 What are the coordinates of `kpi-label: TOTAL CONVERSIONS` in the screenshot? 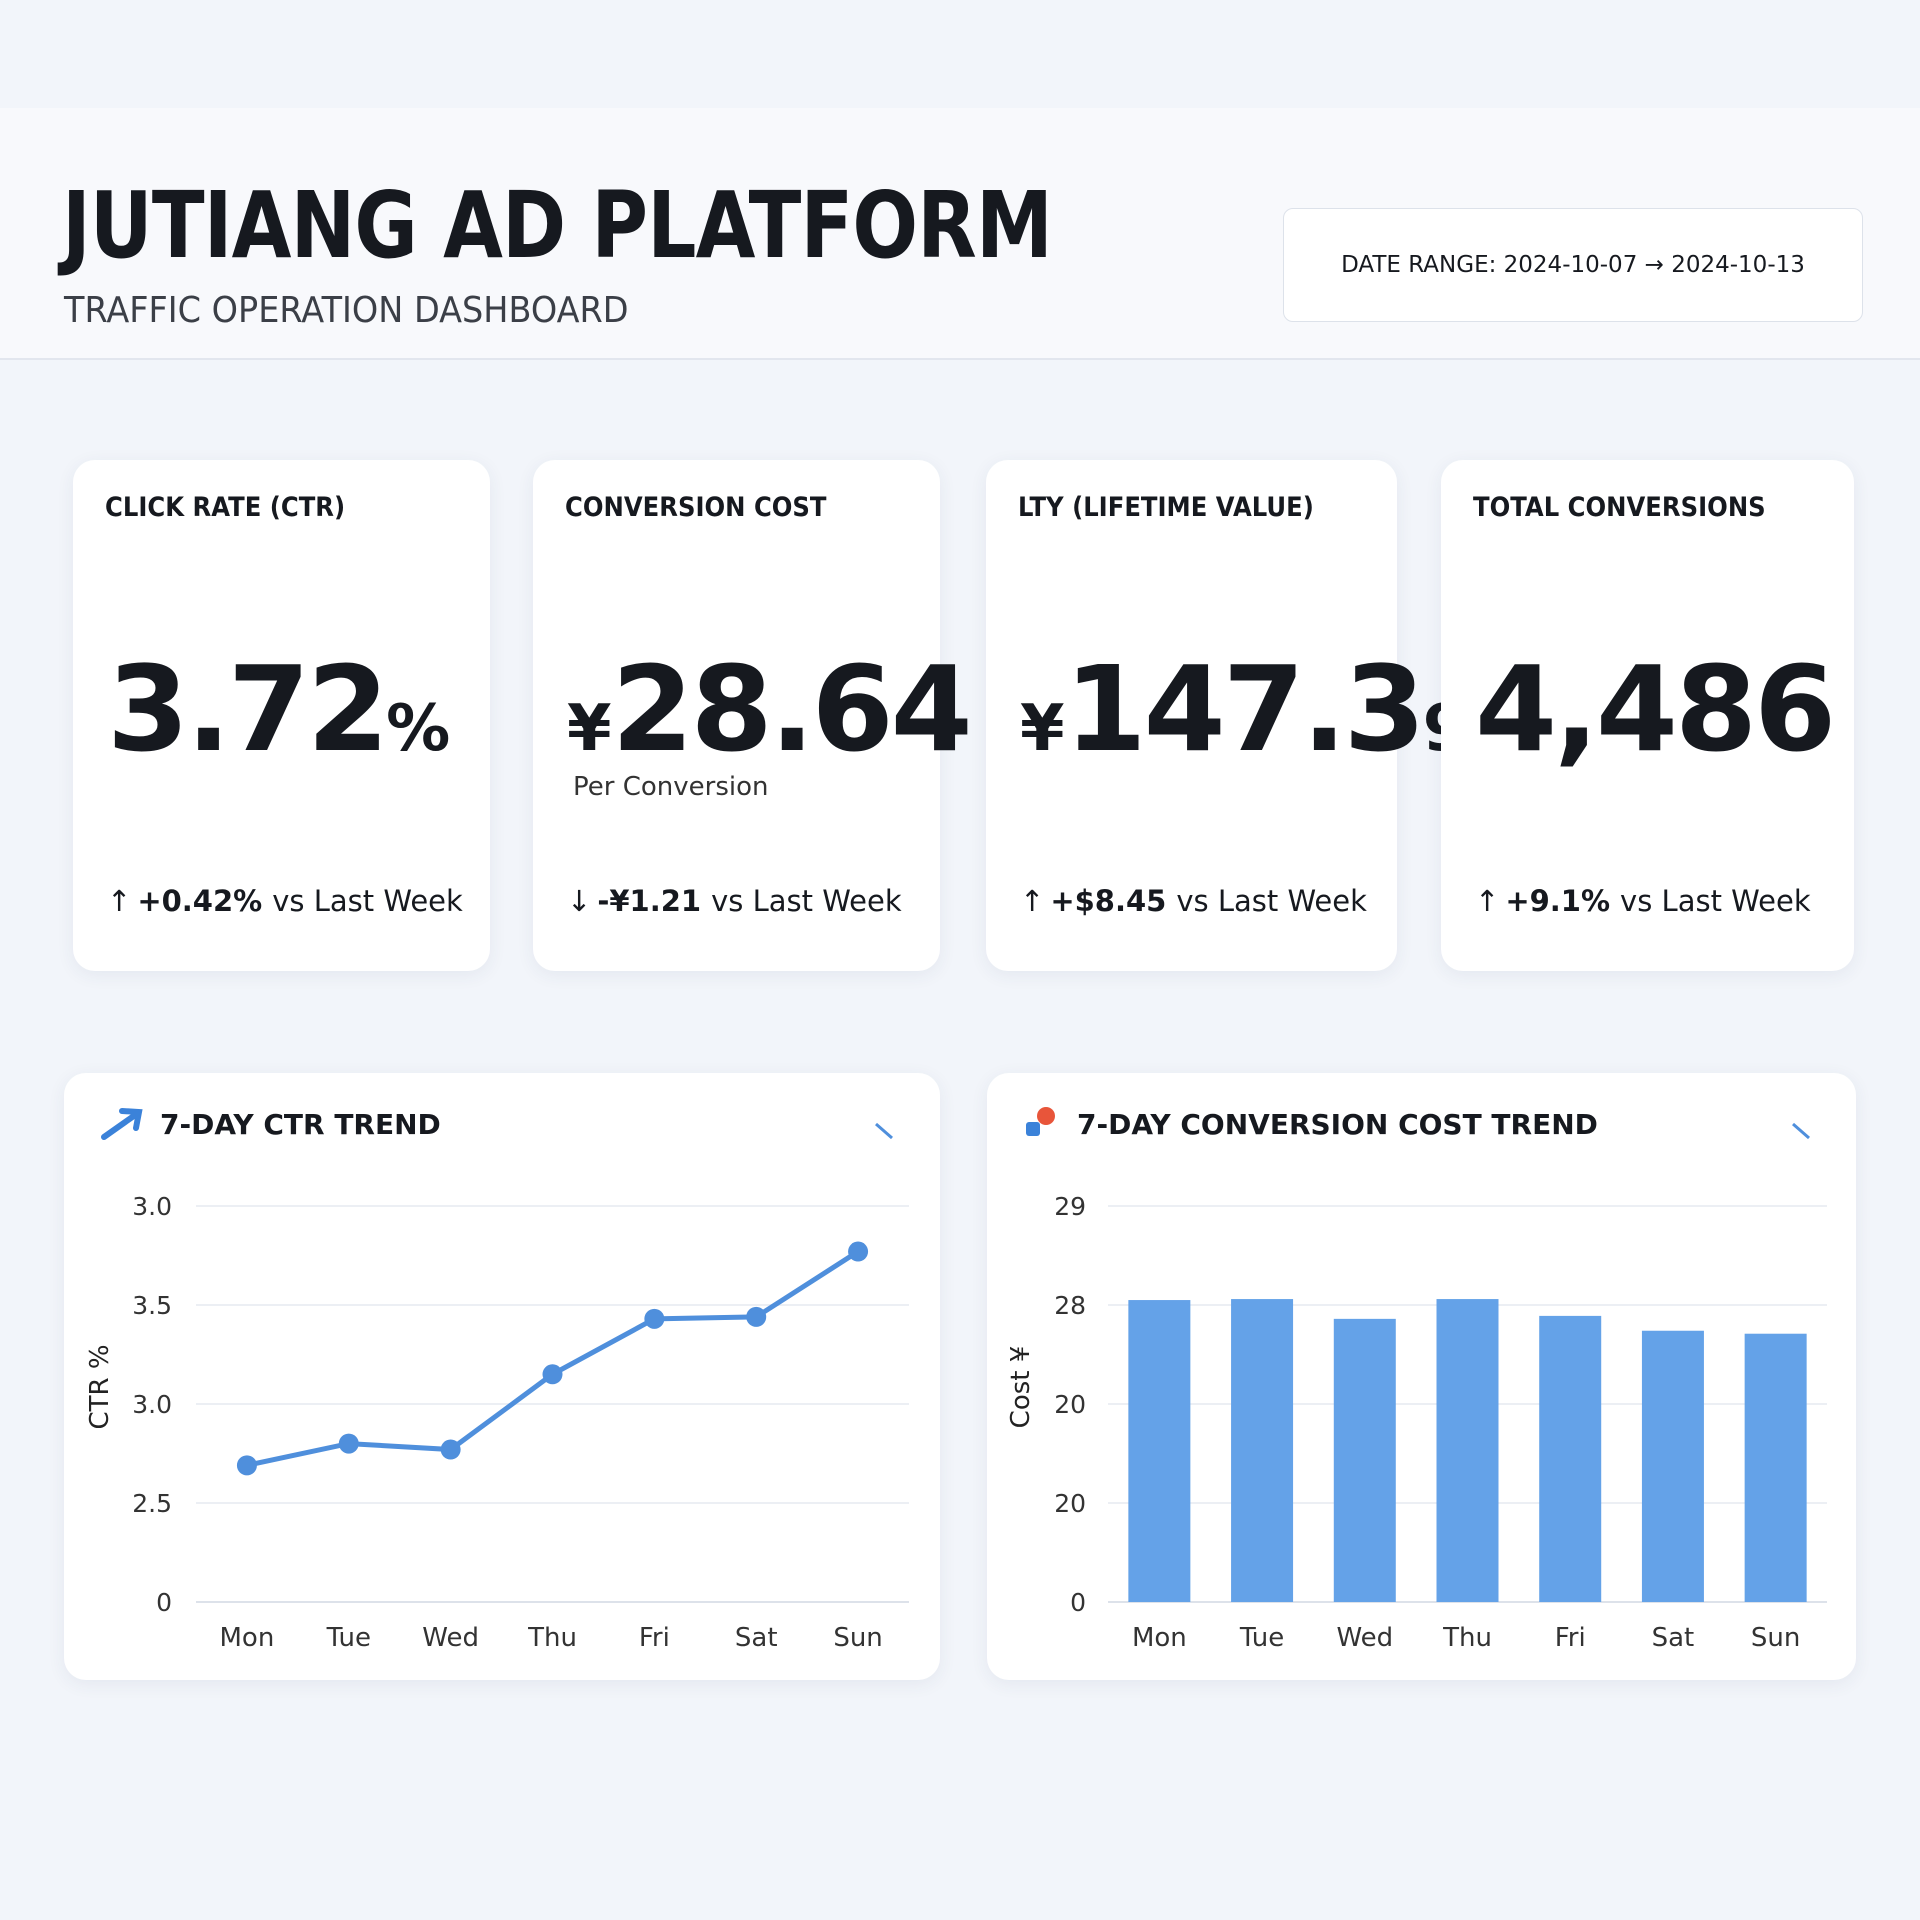 It's located at (1619, 507).